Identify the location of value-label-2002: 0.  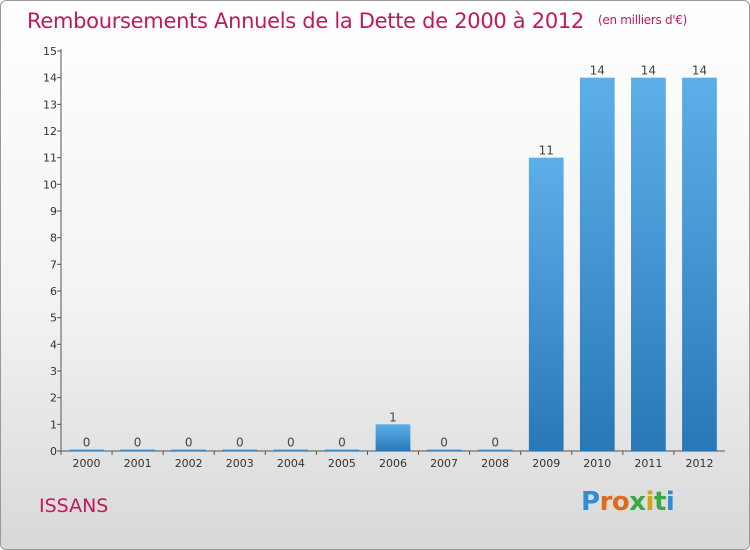
(189, 443).